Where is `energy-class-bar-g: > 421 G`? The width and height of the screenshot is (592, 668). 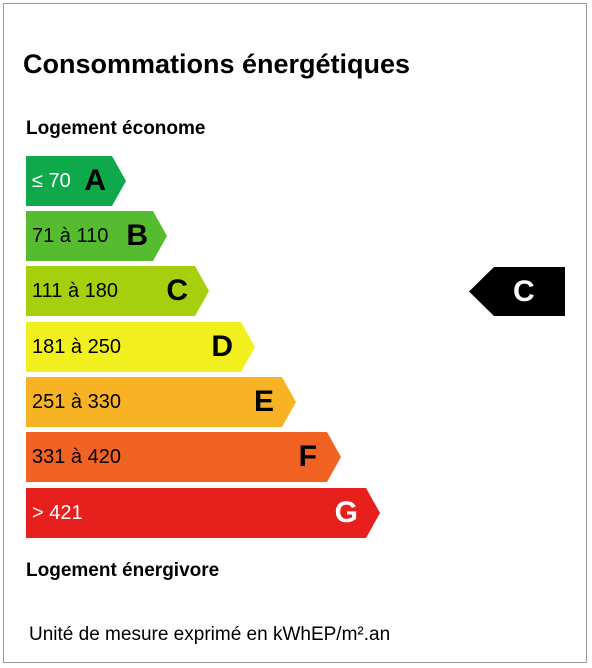
energy-class-bar-g: > 421 G is located at coordinates (203, 513).